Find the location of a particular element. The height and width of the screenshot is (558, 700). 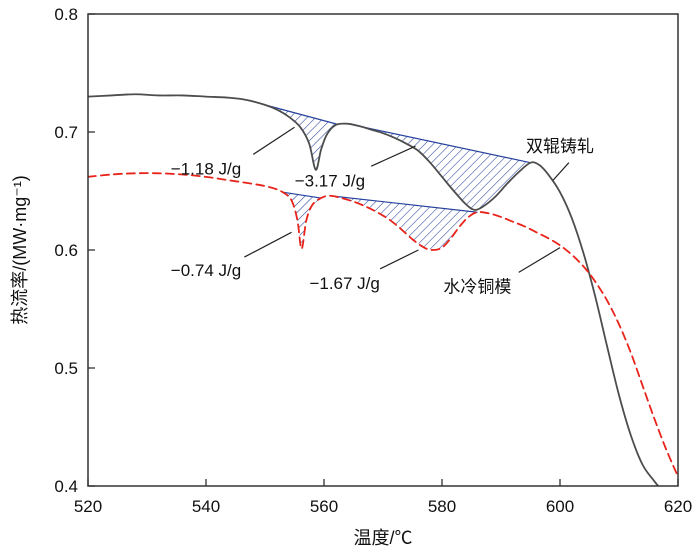

annotation-label-4: 双辊铸轧 is located at coordinates (560, 146).